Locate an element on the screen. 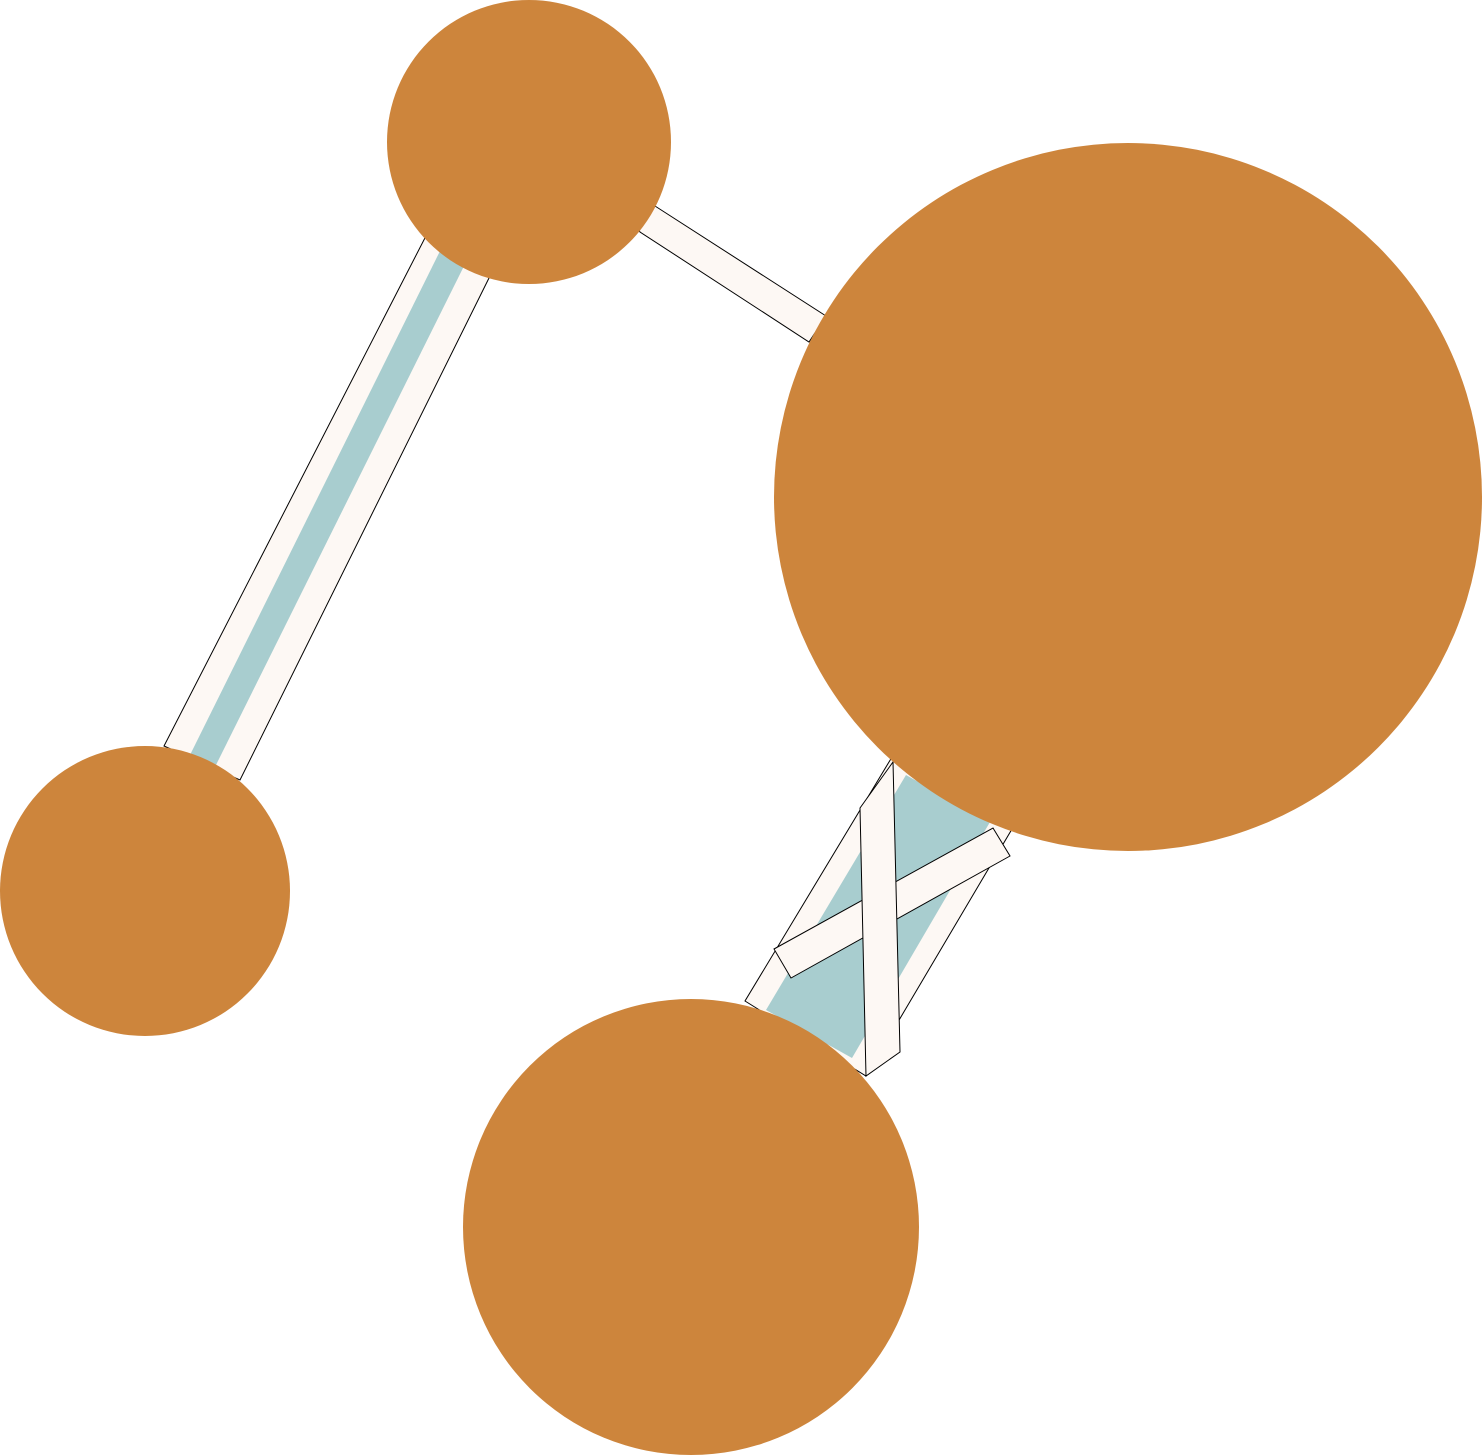 The width and height of the screenshot is (1483, 1455). node-bottom is located at coordinates (691, 1227).